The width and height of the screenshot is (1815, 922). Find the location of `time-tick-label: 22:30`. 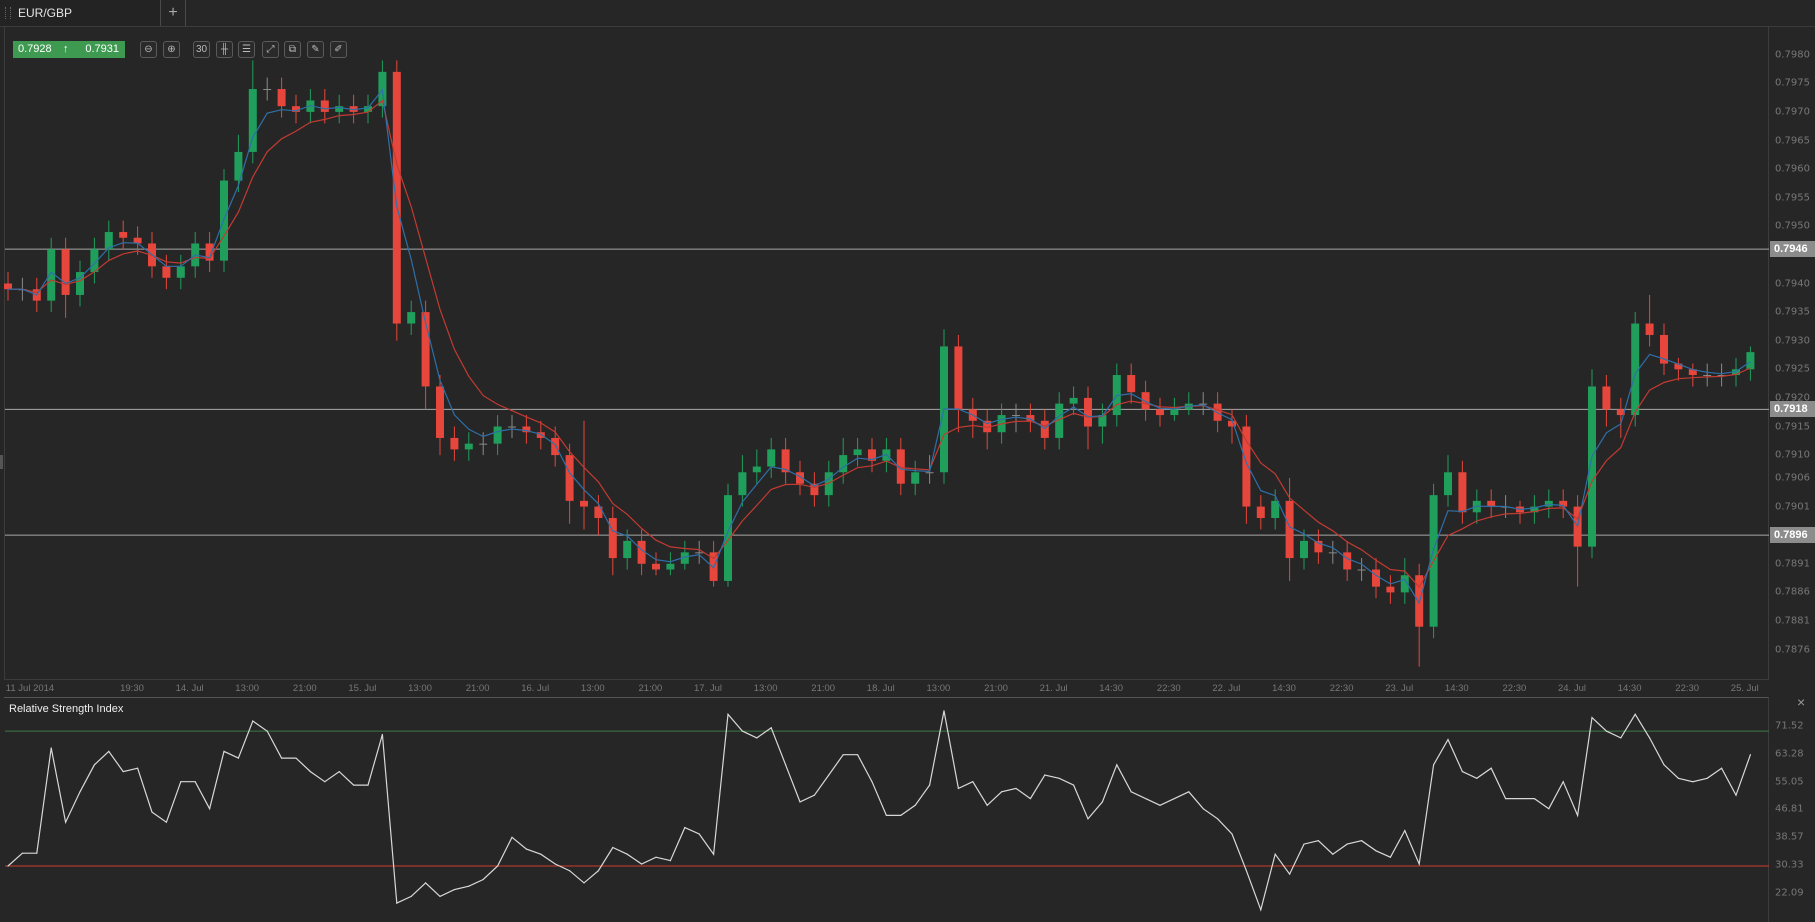

time-tick-label: 22:30 is located at coordinates (1168, 688).